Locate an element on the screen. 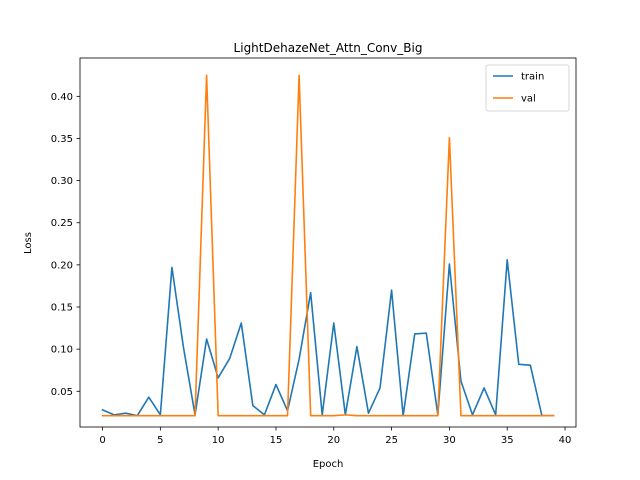  x-tick-label: 35 is located at coordinates (507, 440).